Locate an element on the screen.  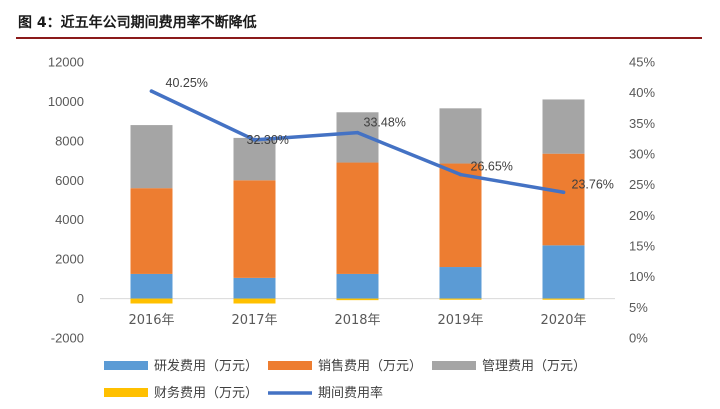
y-right-tick-label: 45% is located at coordinates (642, 62).